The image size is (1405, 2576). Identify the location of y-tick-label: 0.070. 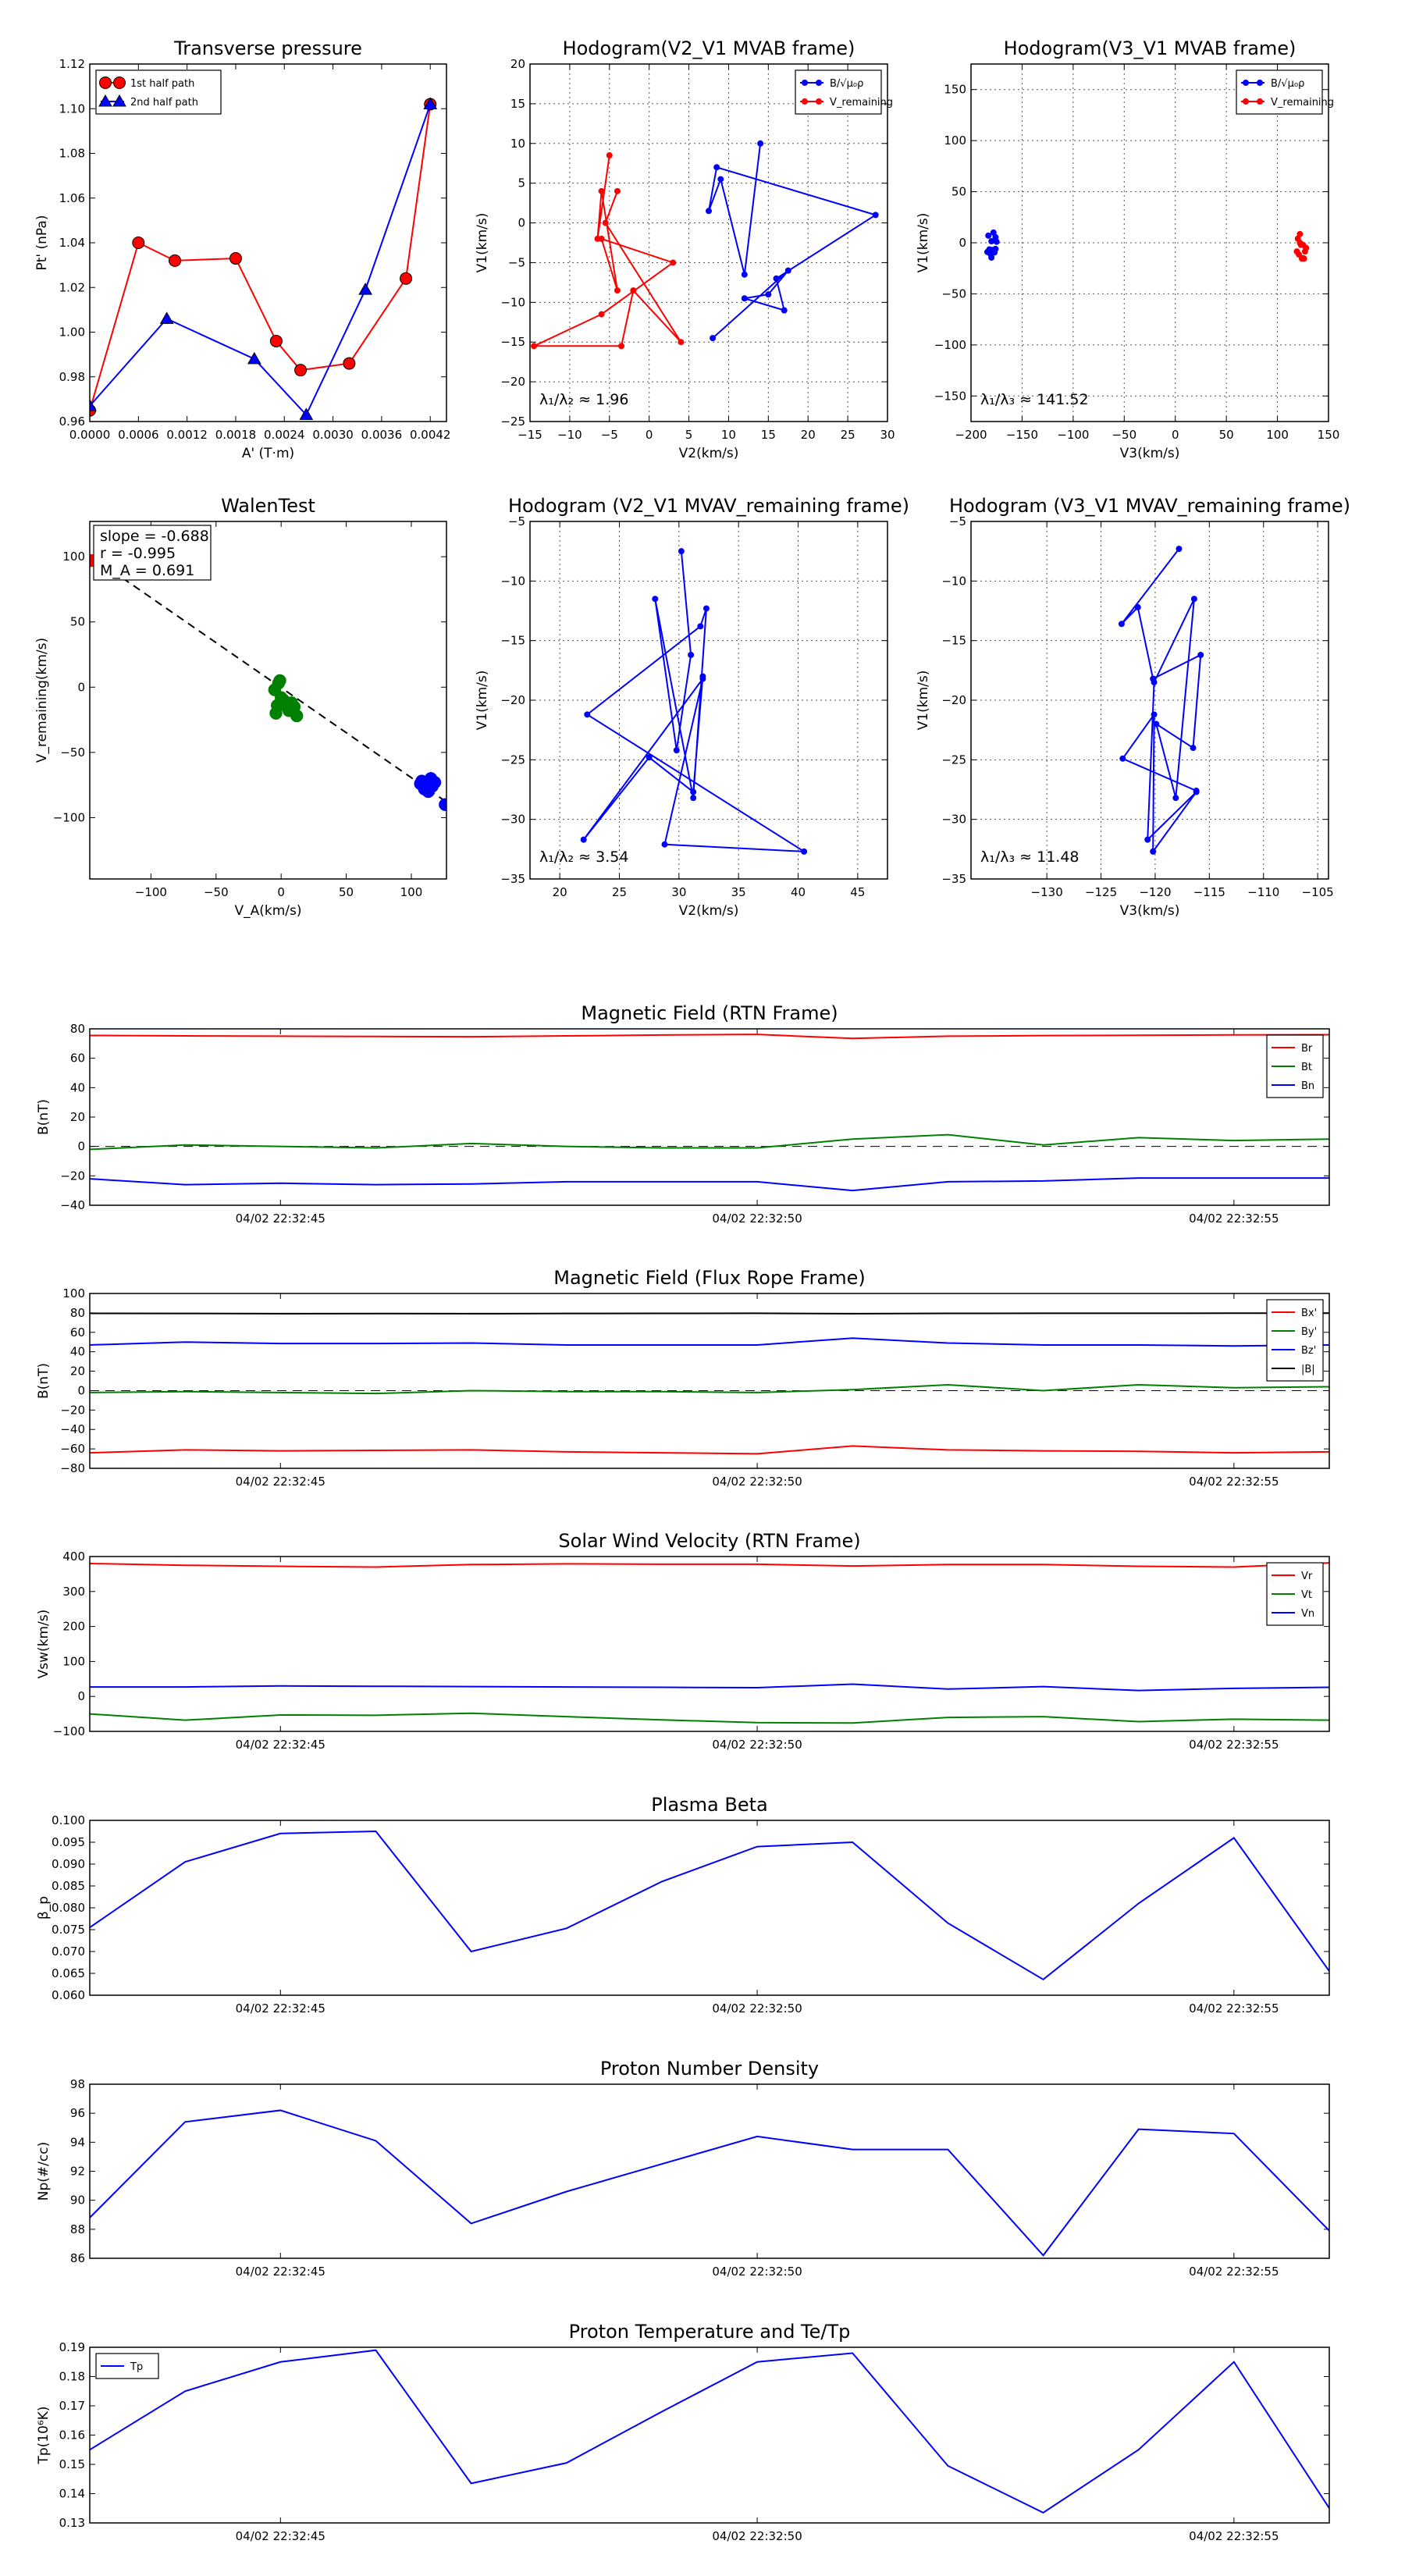
(68, 1951).